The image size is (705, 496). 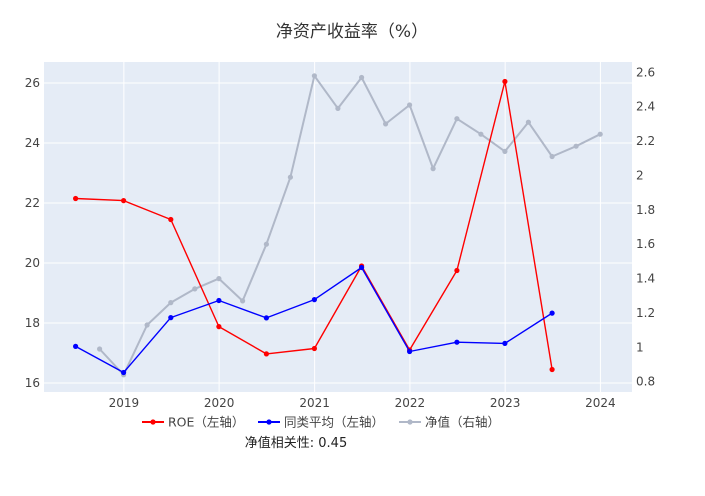 I want to click on y-right-tick-label: 1.6, so click(x=645, y=244).